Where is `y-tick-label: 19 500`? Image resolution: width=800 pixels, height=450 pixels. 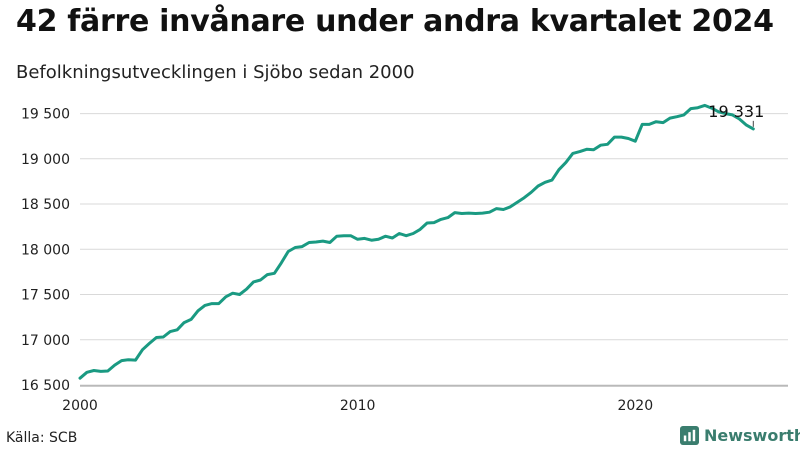 y-tick-label: 19 500 is located at coordinates (45, 115).